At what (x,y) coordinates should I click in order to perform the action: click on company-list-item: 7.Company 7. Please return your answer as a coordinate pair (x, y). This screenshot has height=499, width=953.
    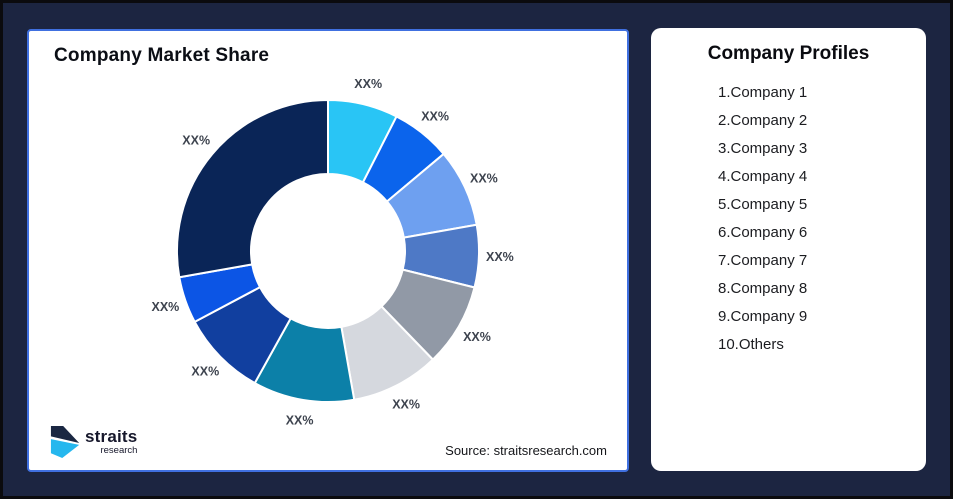
    Looking at the image, I should click on (763, 260).